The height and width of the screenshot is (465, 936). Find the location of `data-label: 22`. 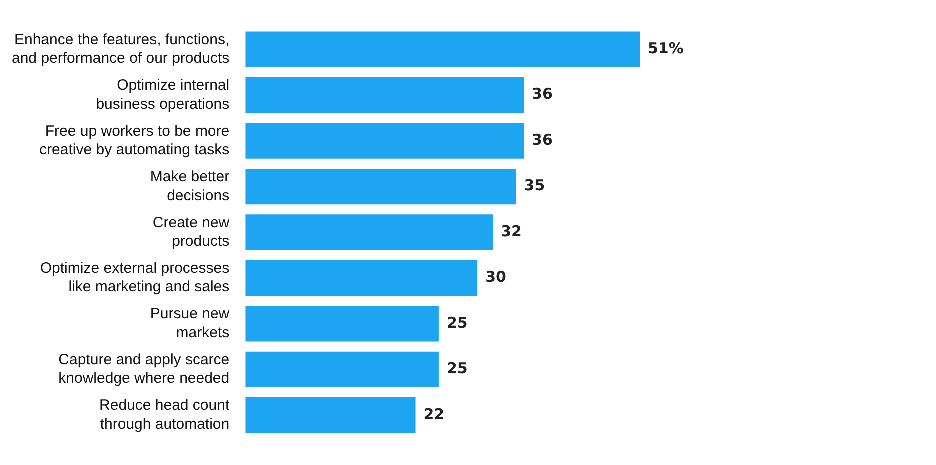

data-label: 22 is located at coordinates (434, 414).